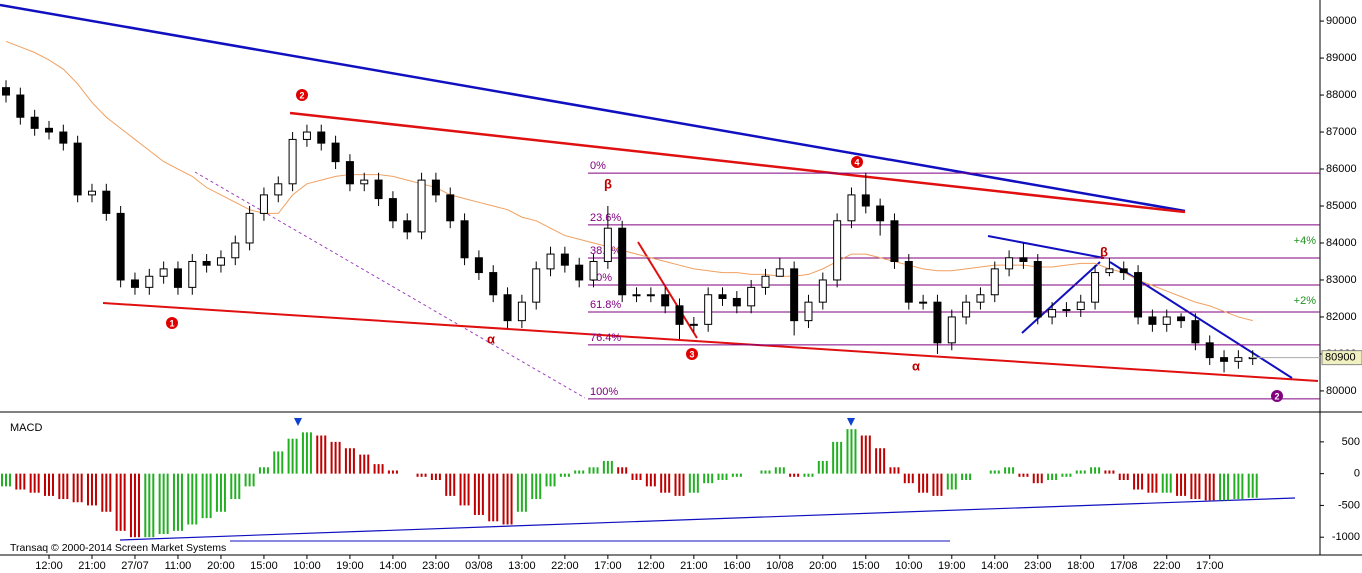  What do you see at coordinates (1210, 566) in the screenshot?
I see `x-tick-label: 17:00` at bounding box center [1210, 566].